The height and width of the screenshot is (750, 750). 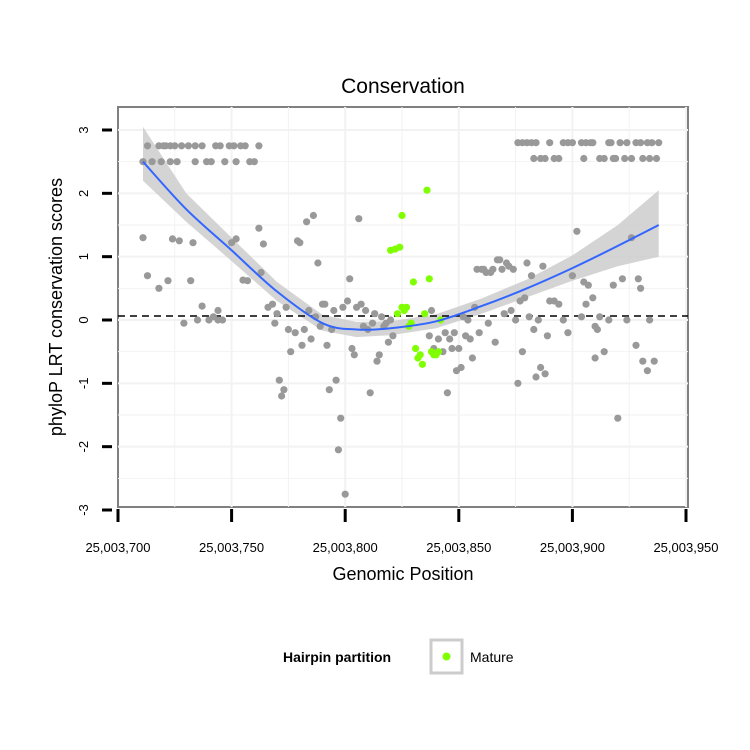 What do you see at coordinates (83, 256) in the screenshot?
I see `y-tick-label: 1` at bounding box center [83, 256].